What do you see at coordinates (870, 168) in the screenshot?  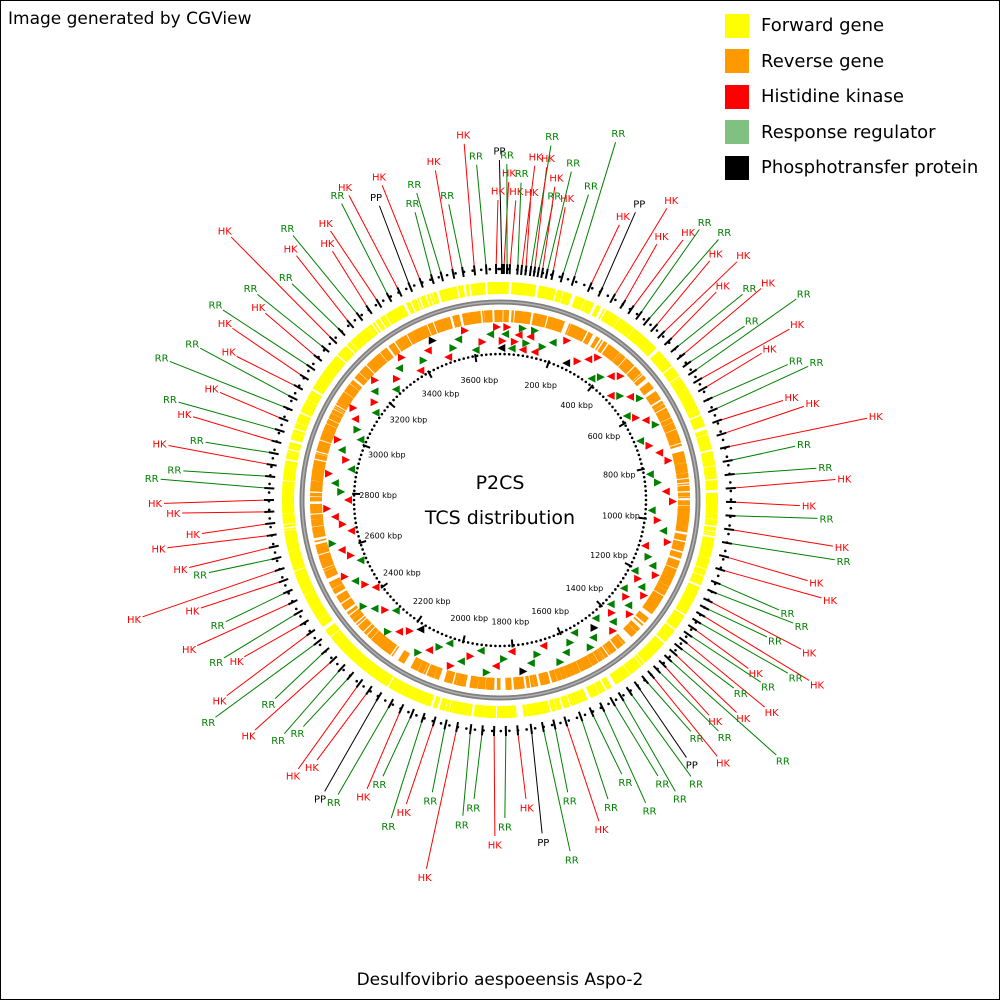 I see `legend-label-phosphotransfer-protein: Phosphotransfer protein` at bounding box center [870, 168].